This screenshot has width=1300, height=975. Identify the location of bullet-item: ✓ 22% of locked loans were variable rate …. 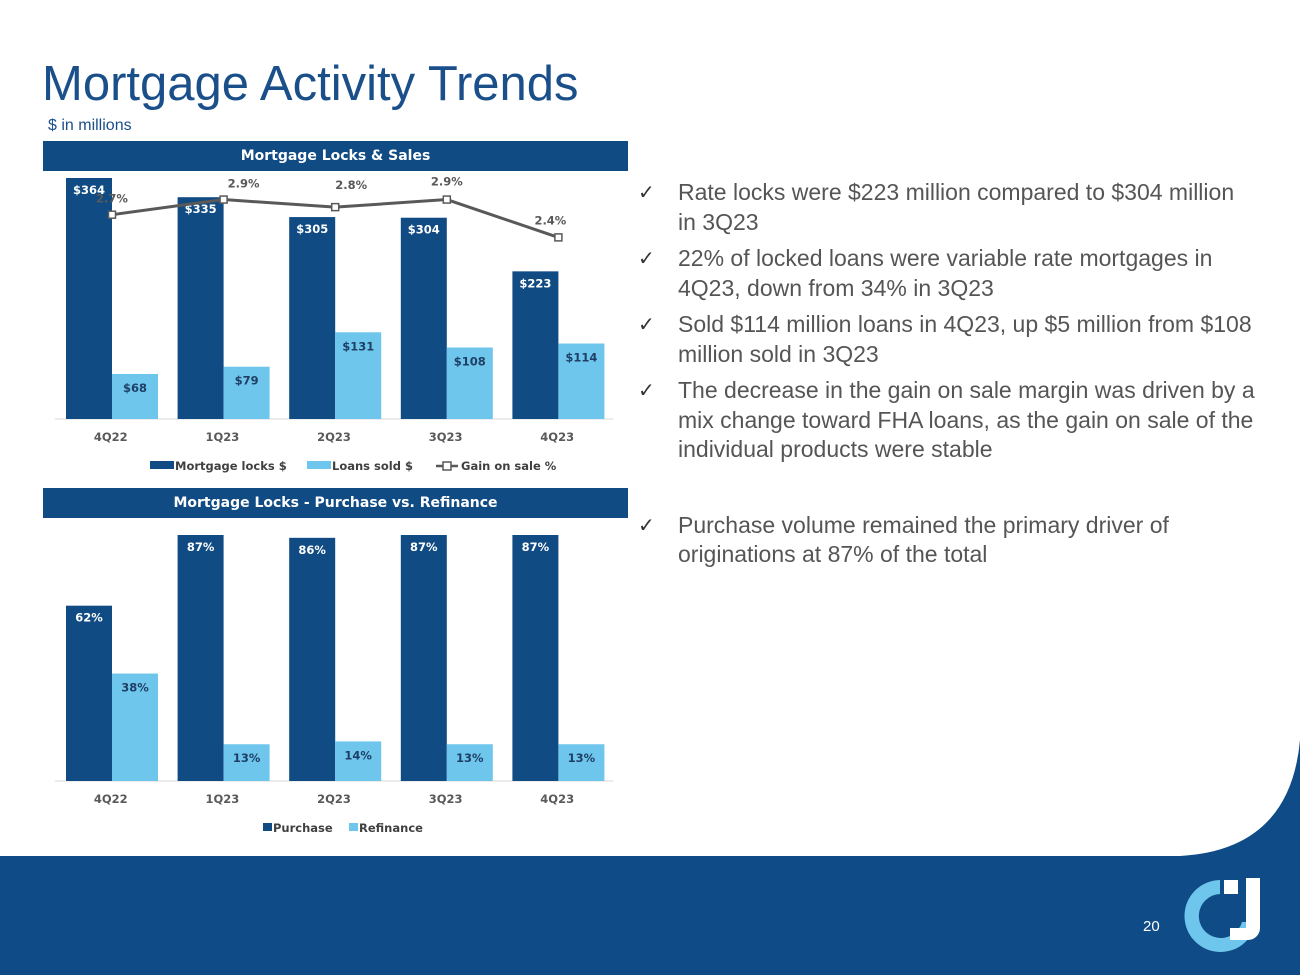
(948, 273).